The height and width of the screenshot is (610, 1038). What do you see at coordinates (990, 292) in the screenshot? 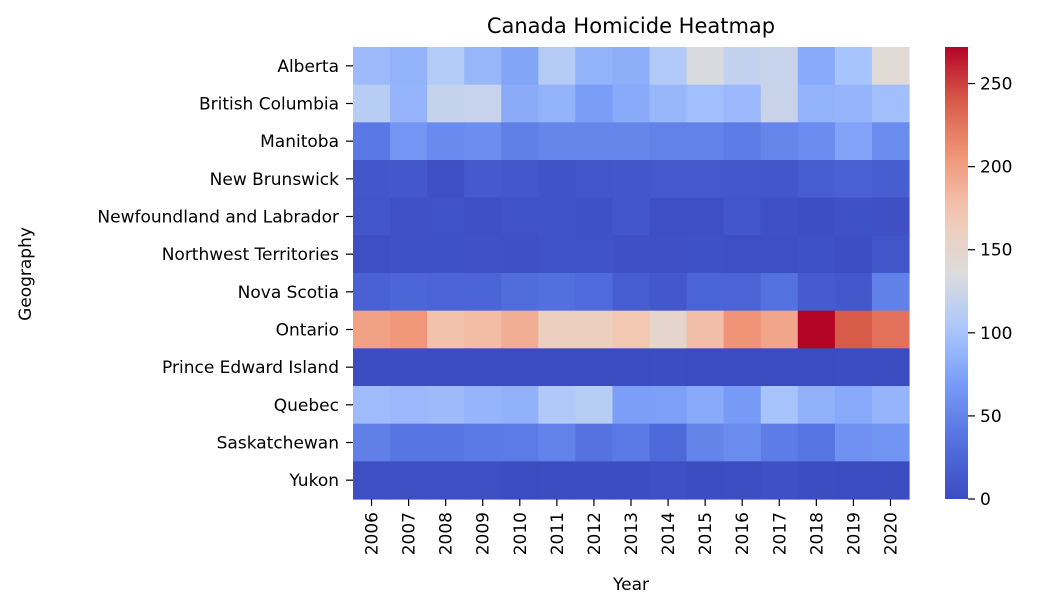
I see `colorbar-ticks: 0 50 100 150 200 250` at bounding box center [990, 292].